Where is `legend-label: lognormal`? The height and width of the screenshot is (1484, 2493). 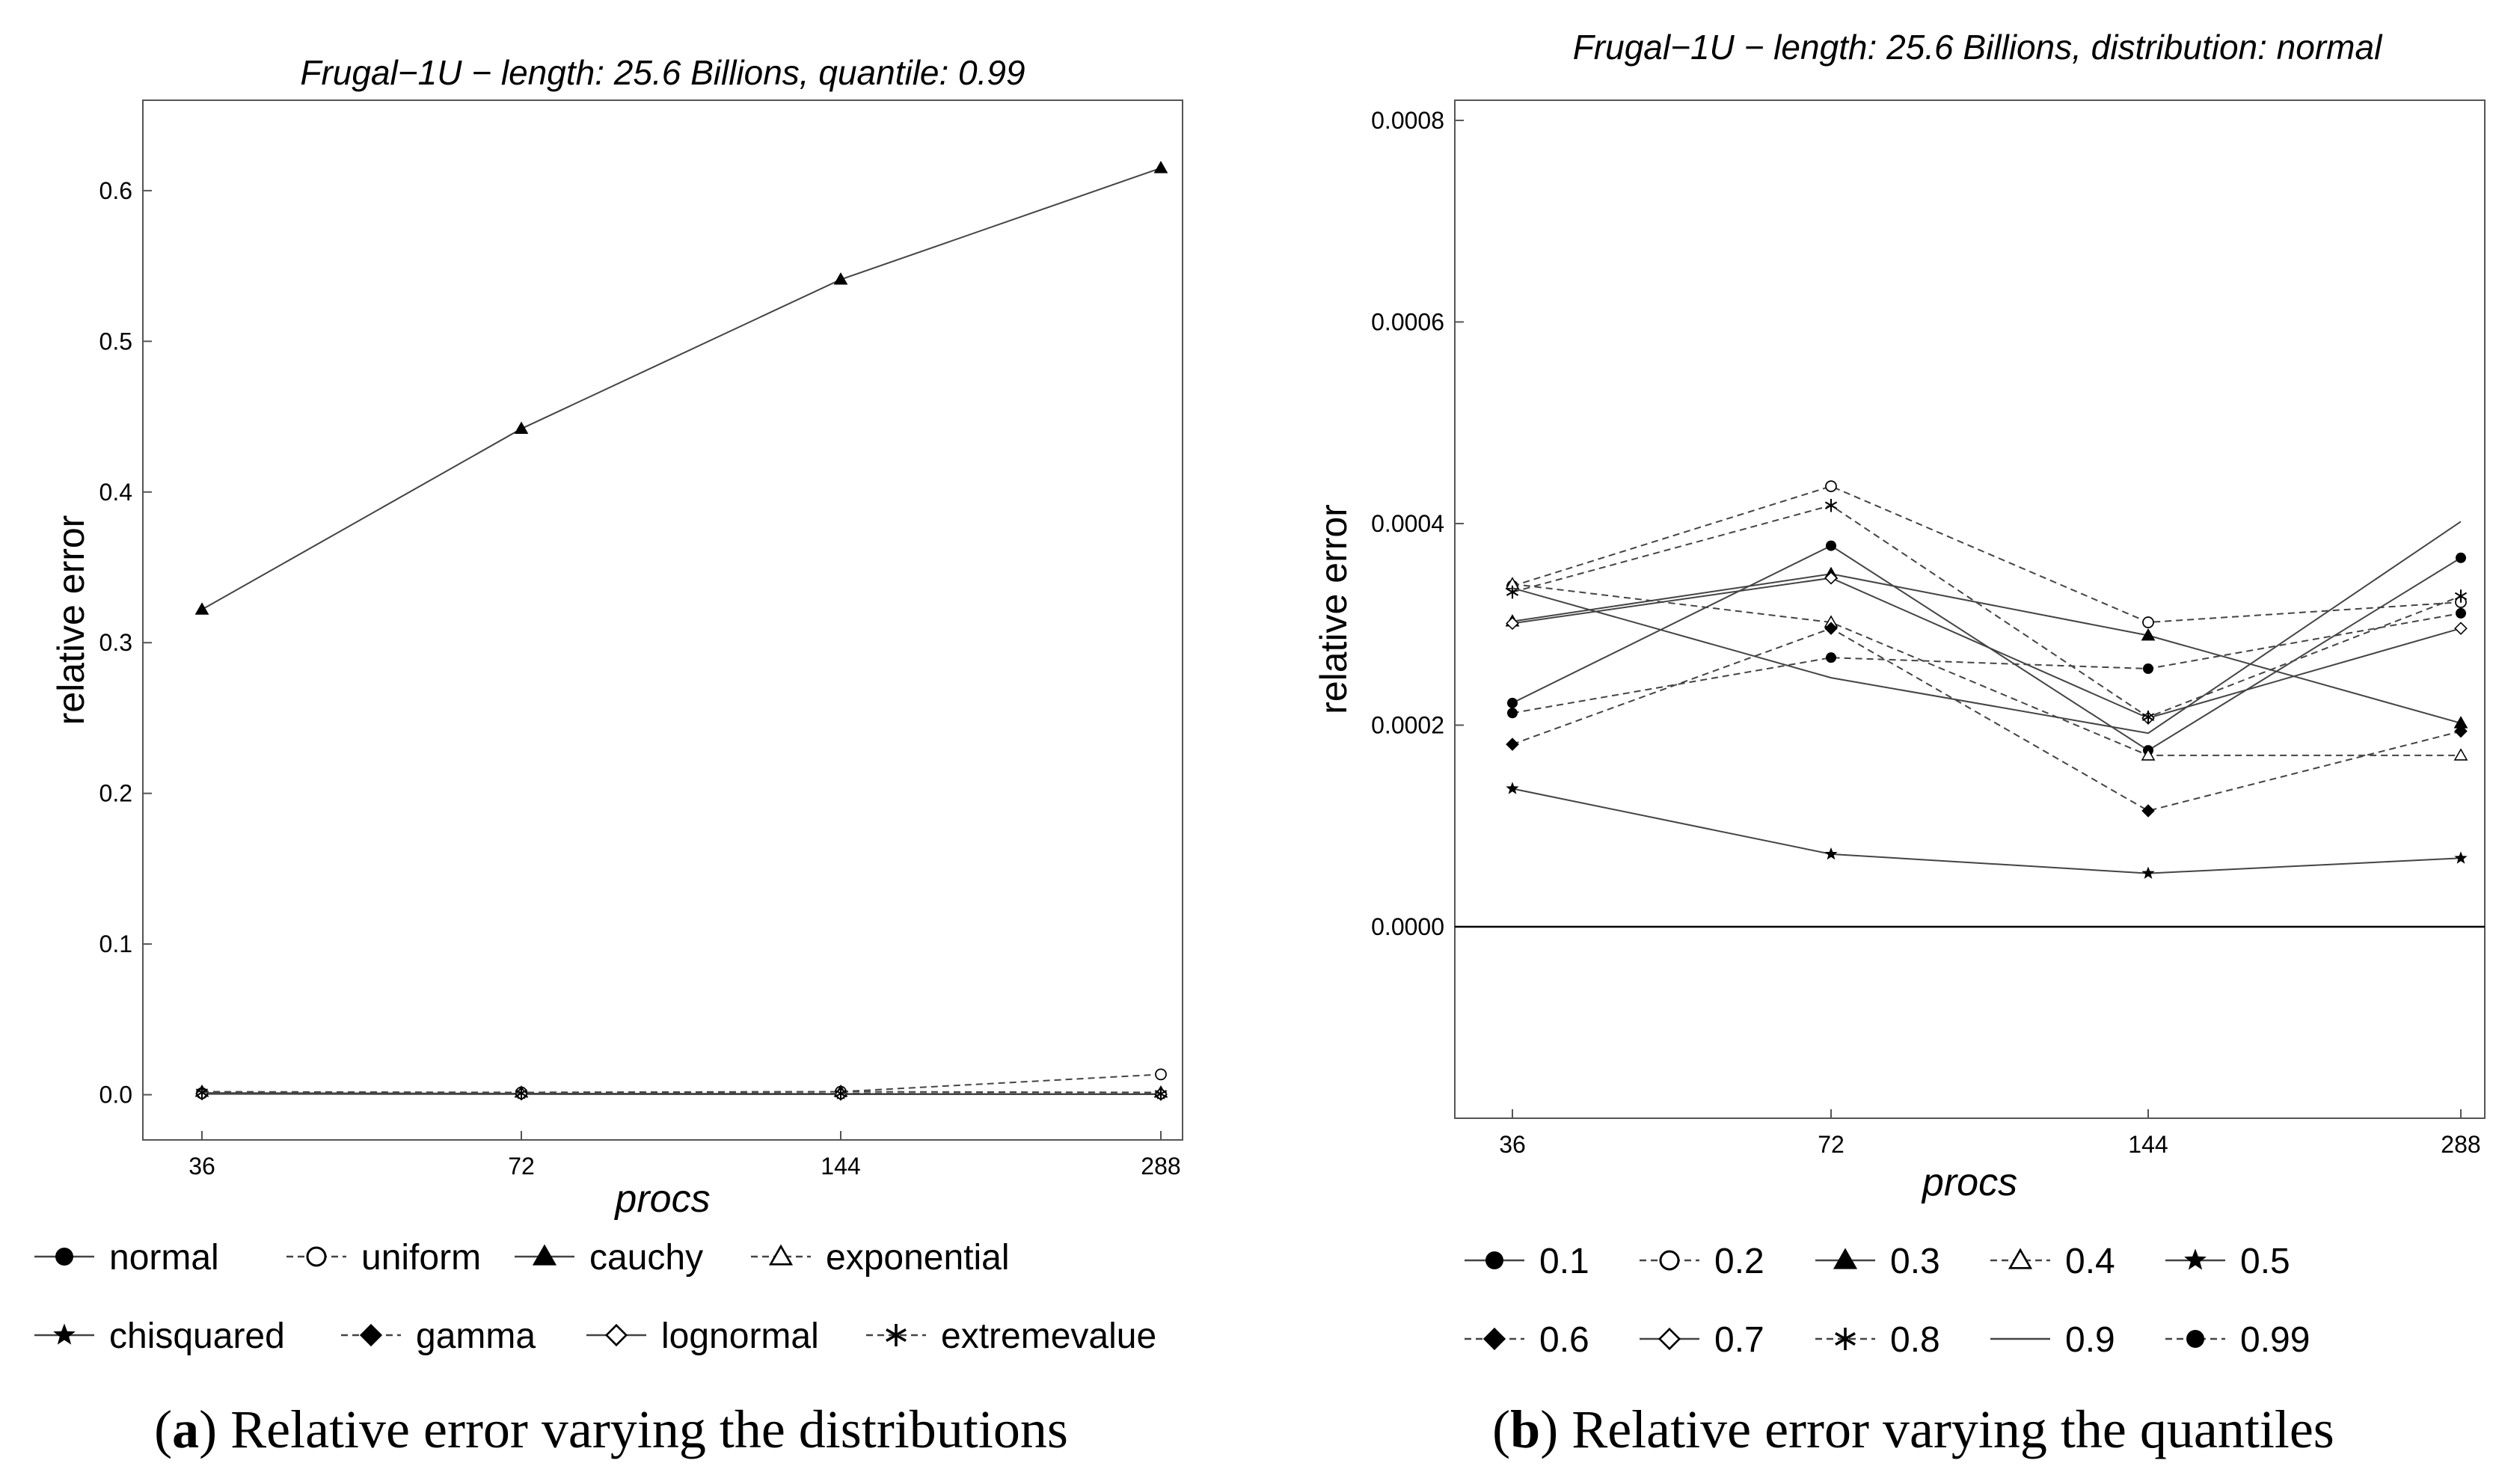 legend-label: lognormal is located at coordinates (740, 1336).